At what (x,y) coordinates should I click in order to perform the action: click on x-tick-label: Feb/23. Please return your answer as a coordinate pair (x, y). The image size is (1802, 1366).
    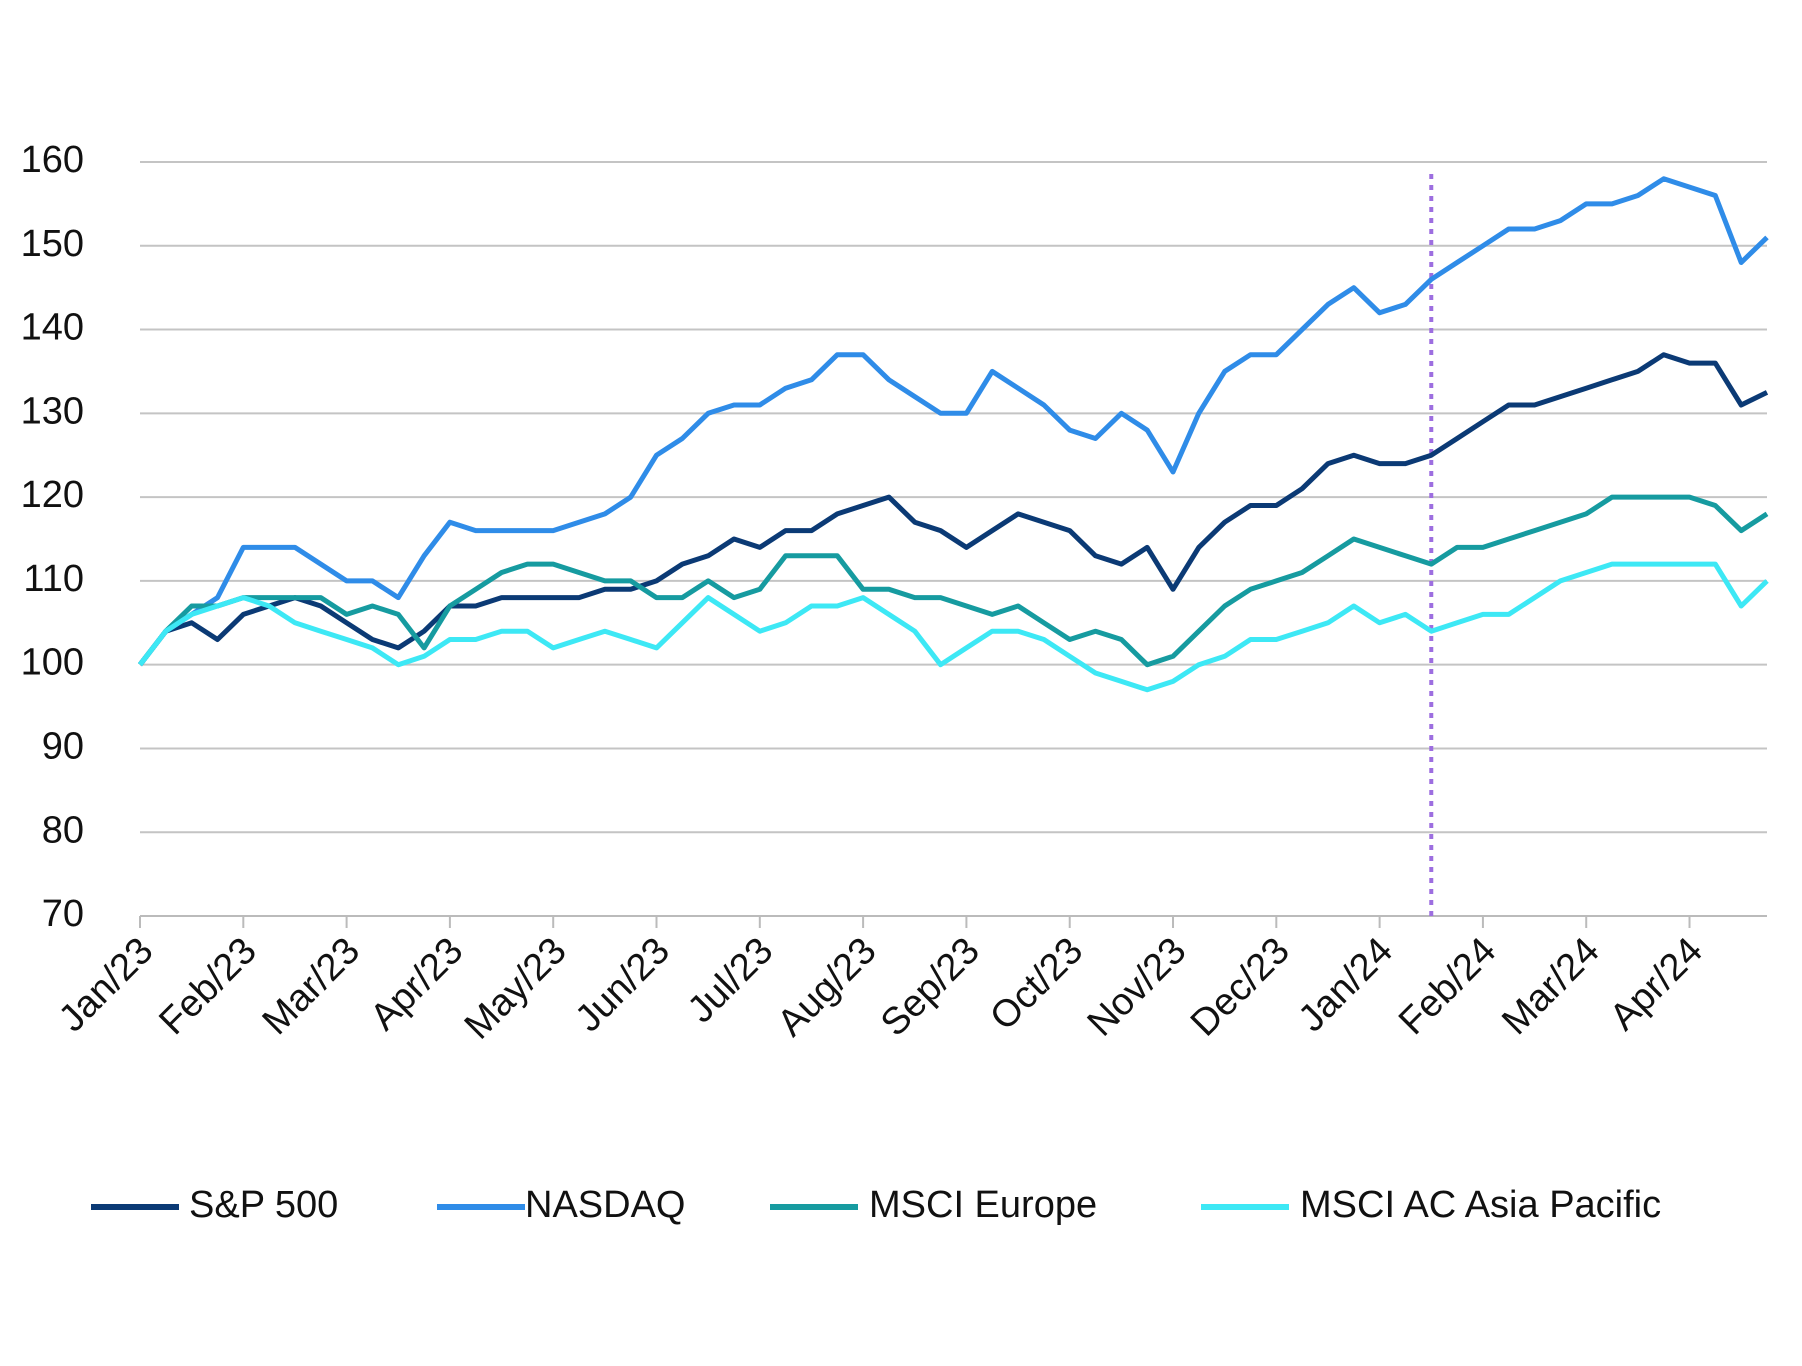
    Looking at the image, I should click on (207, 986).